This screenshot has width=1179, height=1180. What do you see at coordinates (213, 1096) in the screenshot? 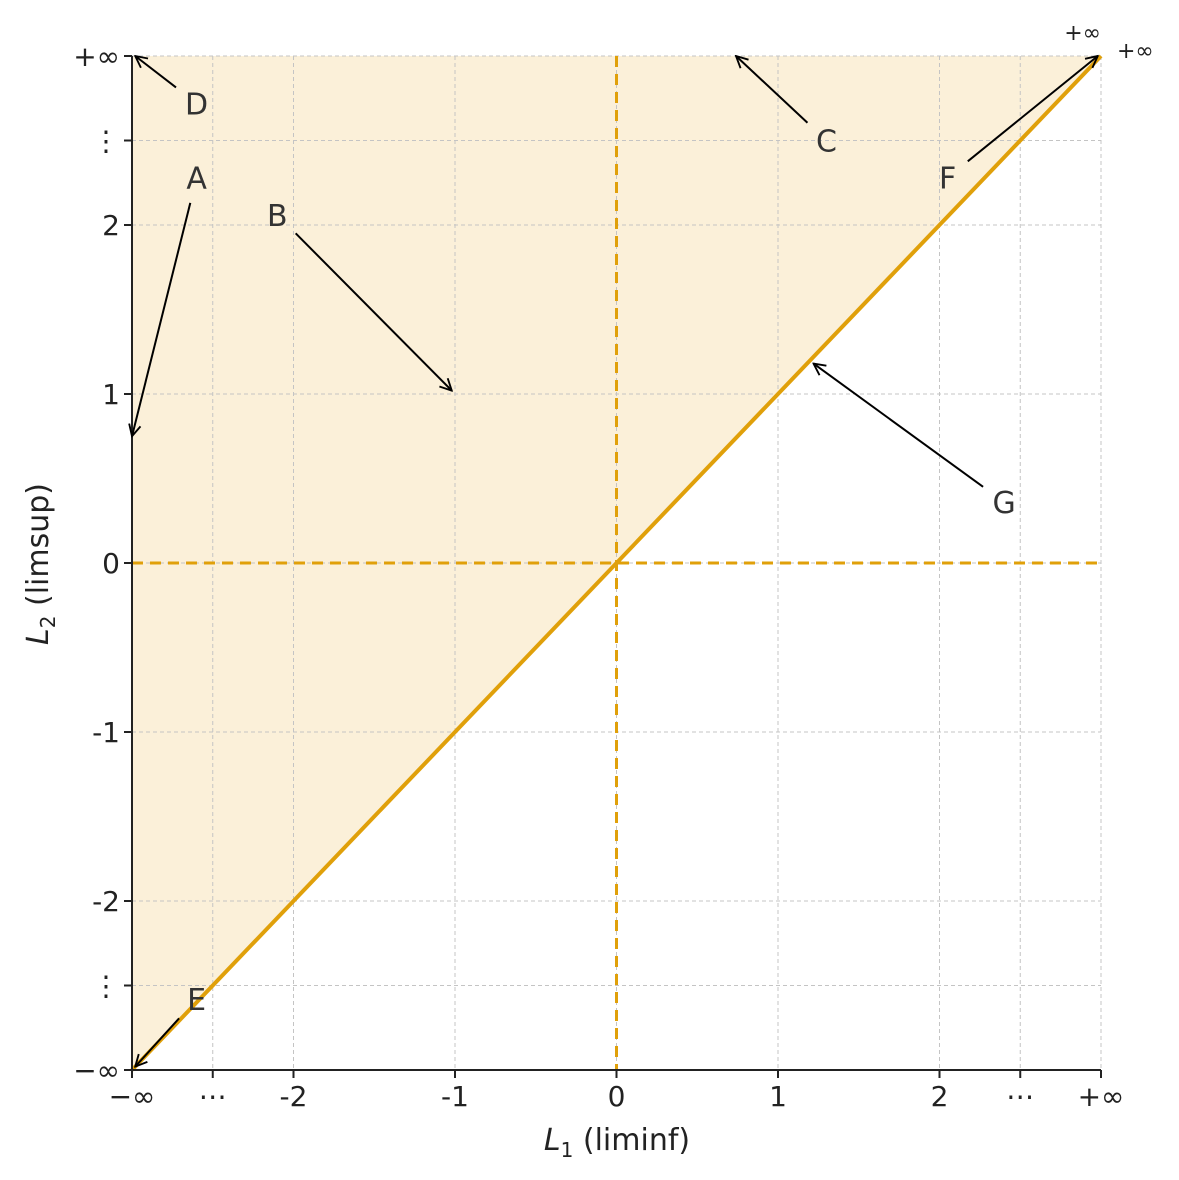
I see `x-tick-label-1: ⋯` at bounding box center [213, 1096].